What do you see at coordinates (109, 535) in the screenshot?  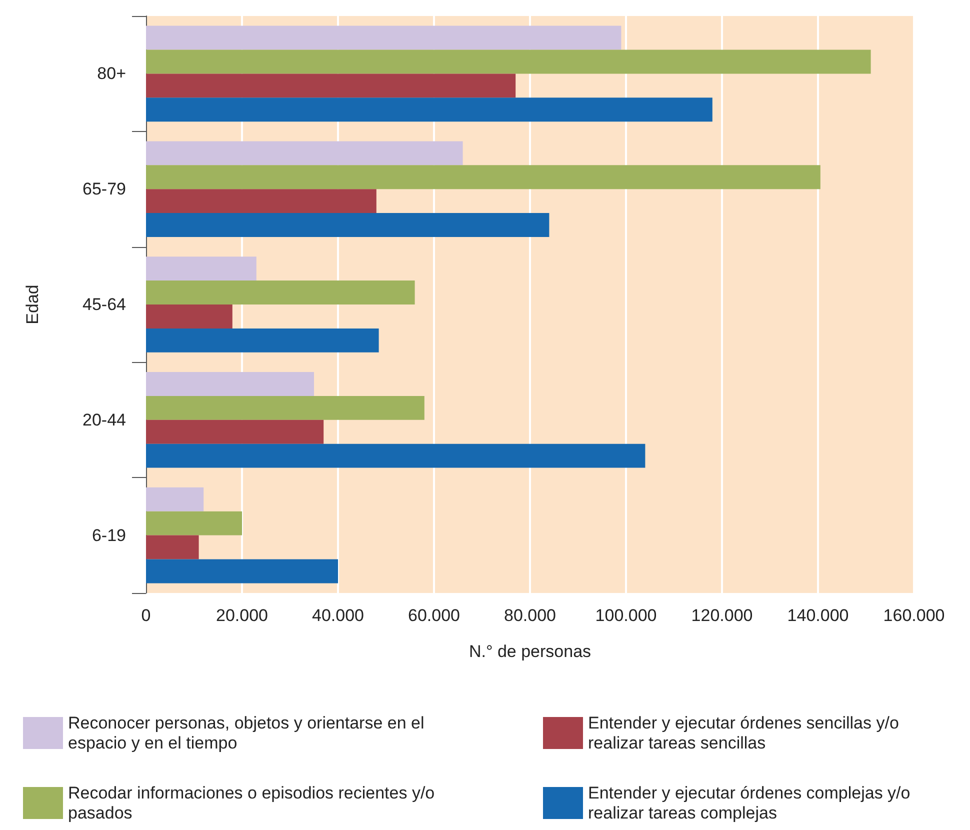 I see `y-tick-label: 6-19` at bounding box center [109, 535].